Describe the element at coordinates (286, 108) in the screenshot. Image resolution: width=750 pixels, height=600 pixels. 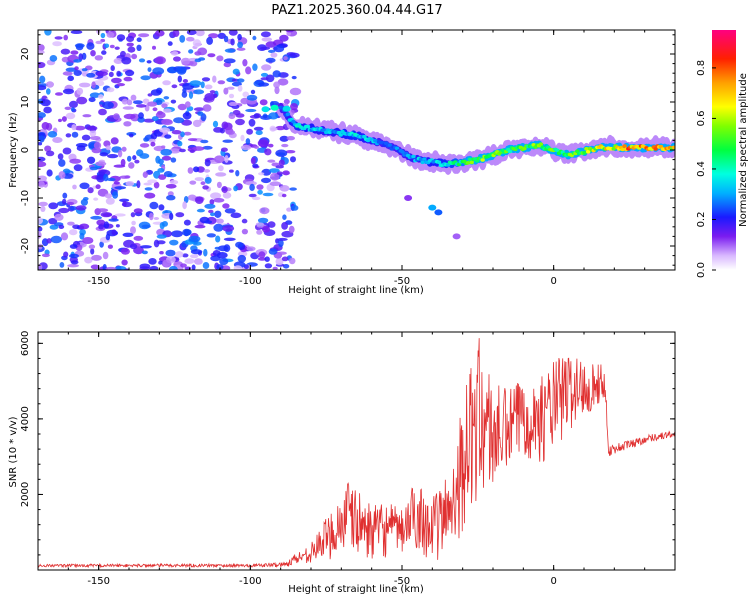
I see `ridge-blob` at that location.